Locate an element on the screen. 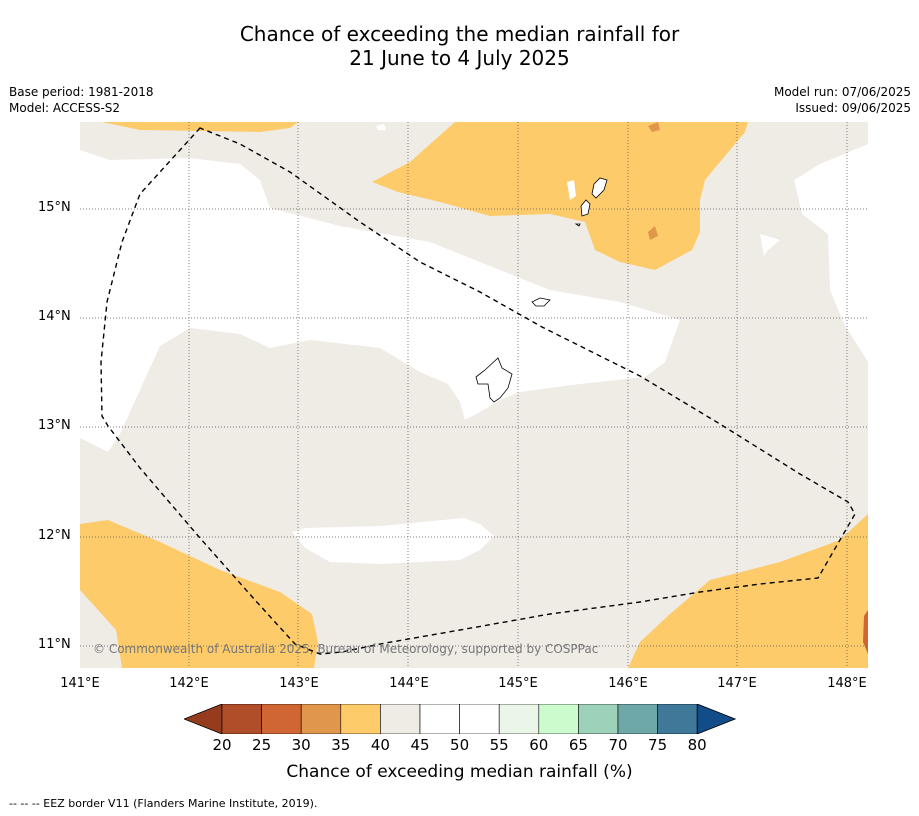  colorbar-tick-label: 55 is located at coordinates (499, 745).